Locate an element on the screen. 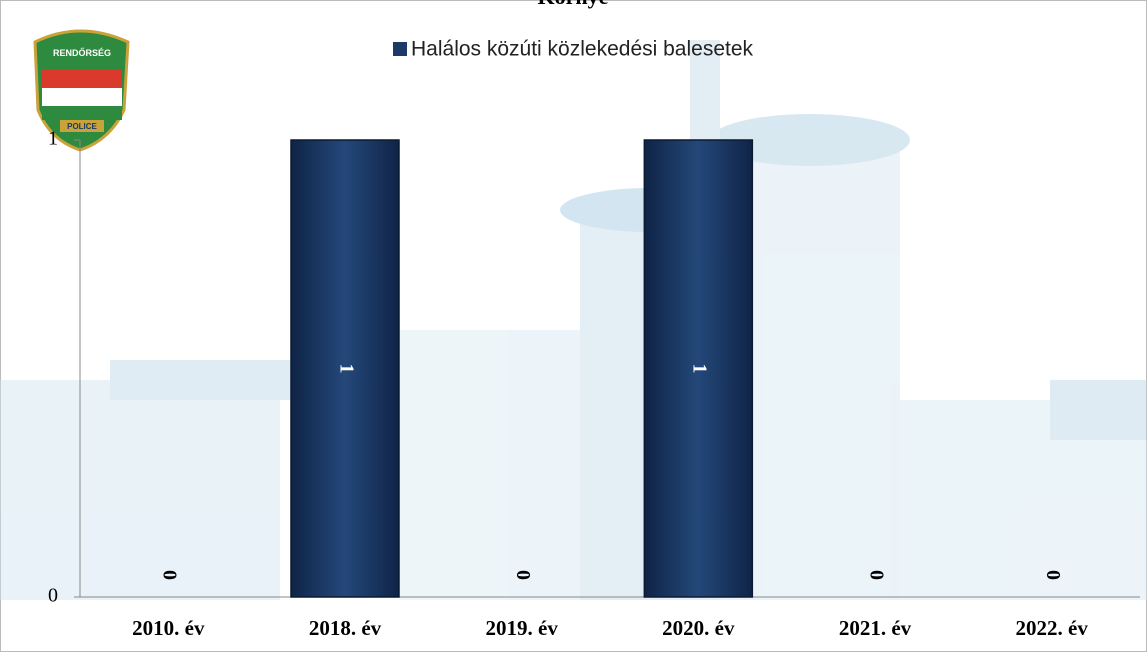 This screenshot has width=1147, height=652. x-tick-label: 2021. év is located at coordinates (875, 628).